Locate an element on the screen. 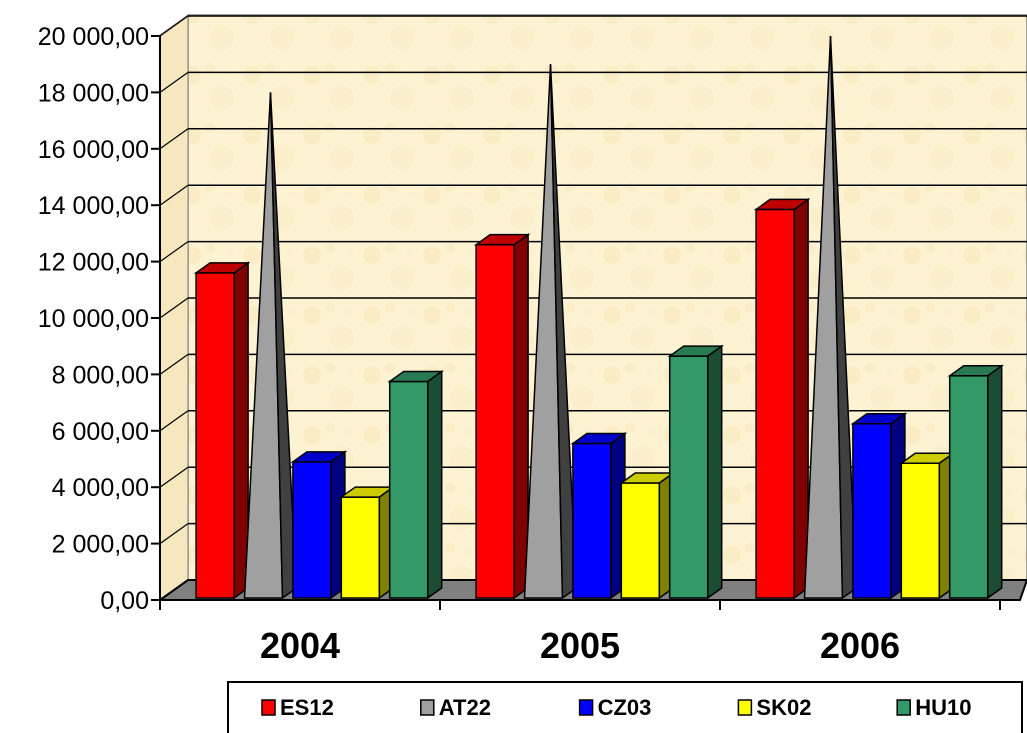 The width and height of the screenshot is (1027, 733). bar-cz03-2006 is located at coordinates (879, 506).